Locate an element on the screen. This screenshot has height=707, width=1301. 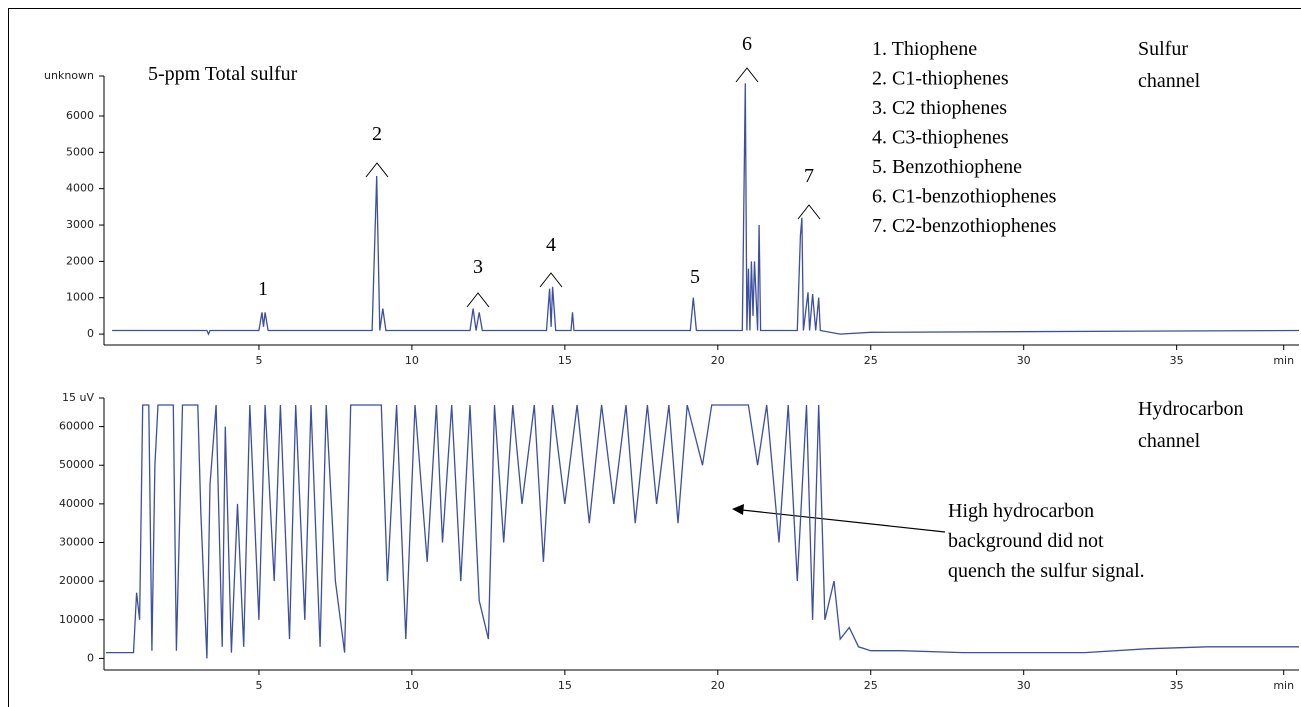
legend-item: 7. C2-benzothiophenes is located at coordinates (964, 226).